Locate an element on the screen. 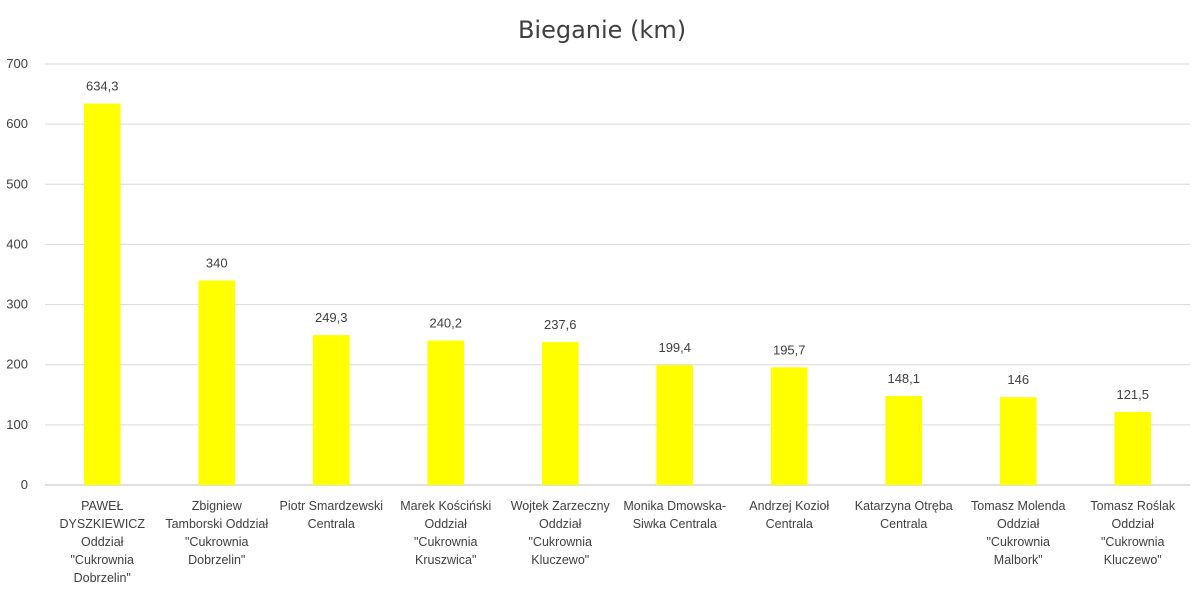  data-label: 340 is located at coordinates (217, 263).